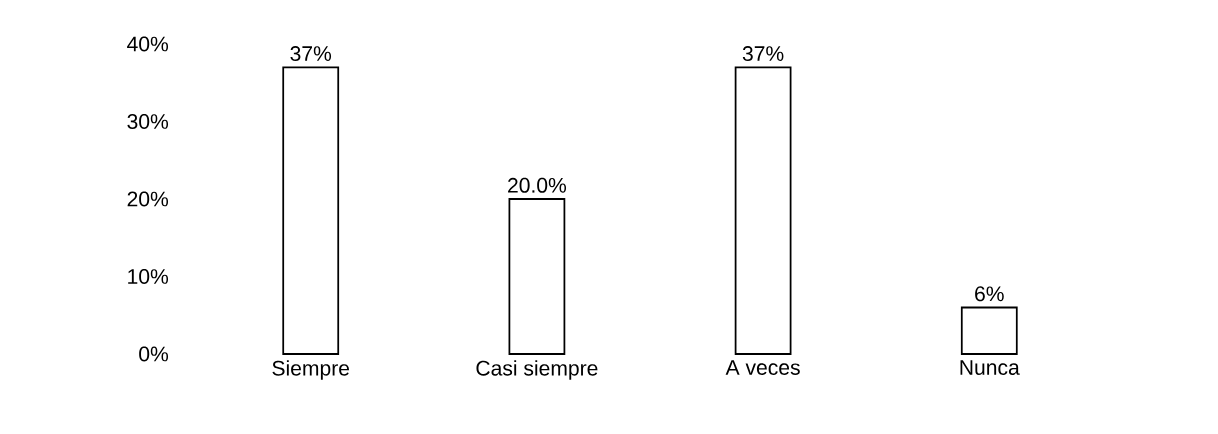  Describe the element at coordinates (989, 294) in the screenshot. I see `data-label: 6%` at that location.